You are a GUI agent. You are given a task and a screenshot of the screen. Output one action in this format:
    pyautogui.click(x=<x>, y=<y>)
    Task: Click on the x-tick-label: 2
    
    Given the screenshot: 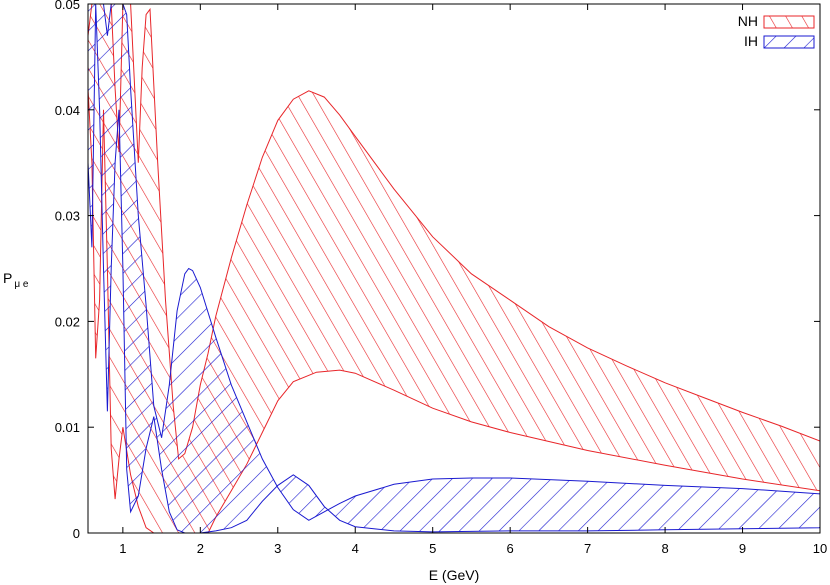 What is the action you would take?
    pyautogui.click(x=200, y=548)
    